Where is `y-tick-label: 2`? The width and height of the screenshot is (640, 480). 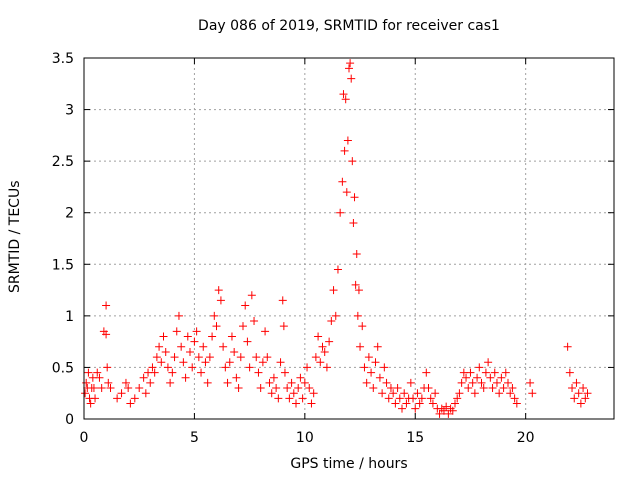 y-tick-label: 2 is located at coordinates (69, 214).